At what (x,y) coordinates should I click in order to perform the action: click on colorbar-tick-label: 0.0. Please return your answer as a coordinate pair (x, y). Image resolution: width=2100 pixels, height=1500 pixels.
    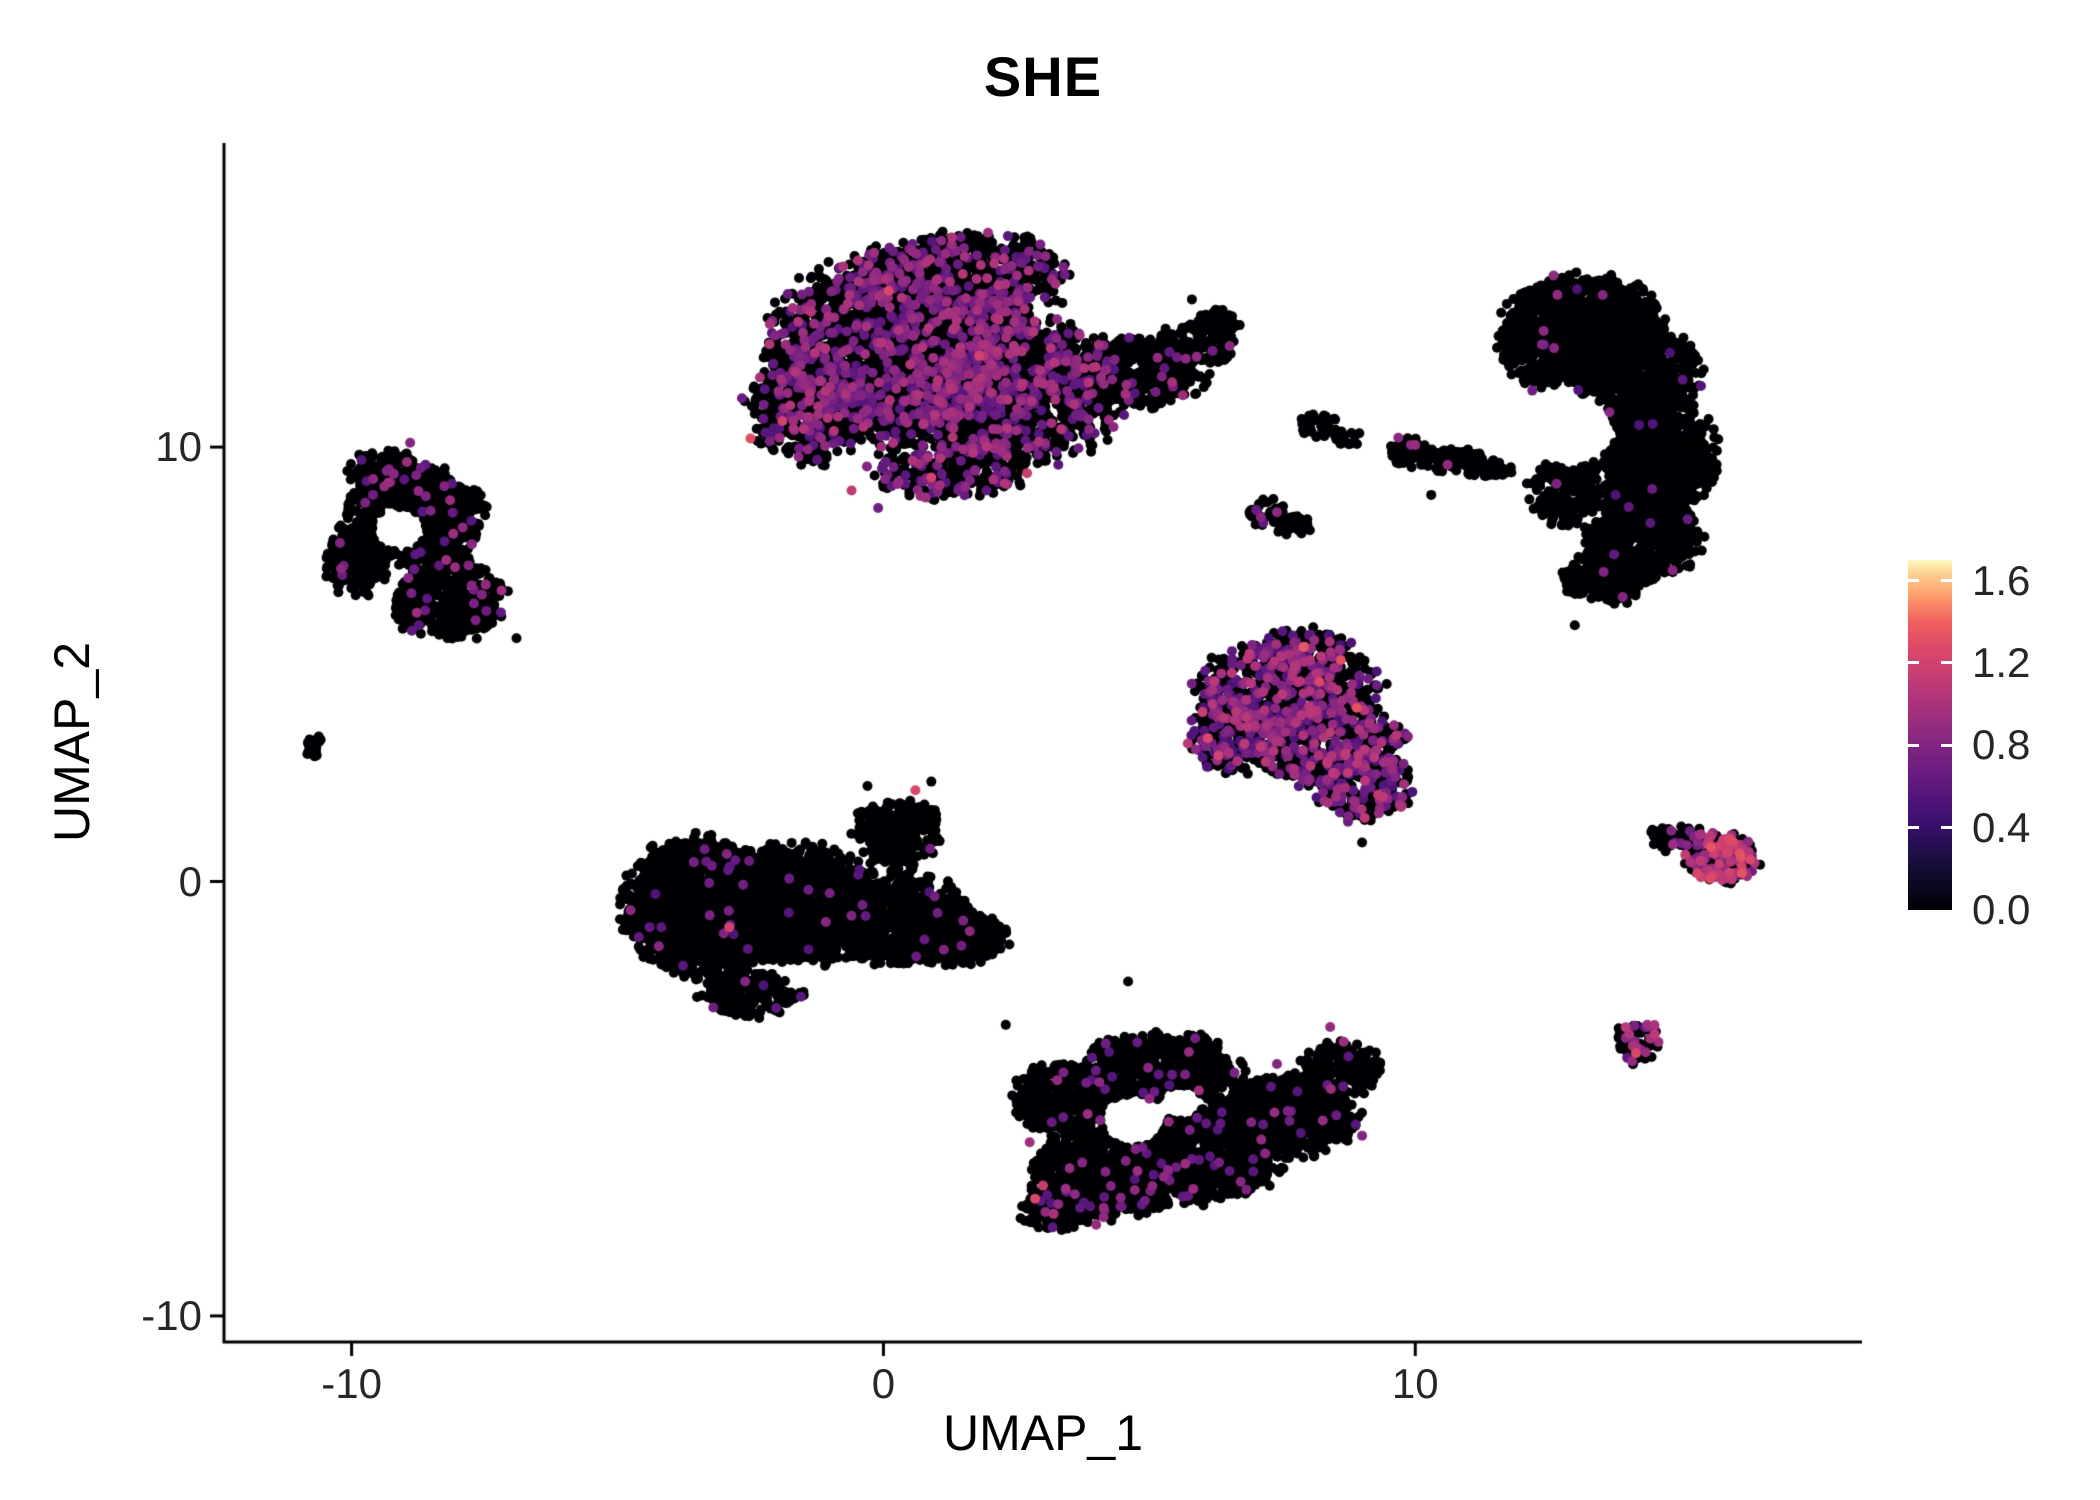
    Looking at the image, I should click on (2001, 909).